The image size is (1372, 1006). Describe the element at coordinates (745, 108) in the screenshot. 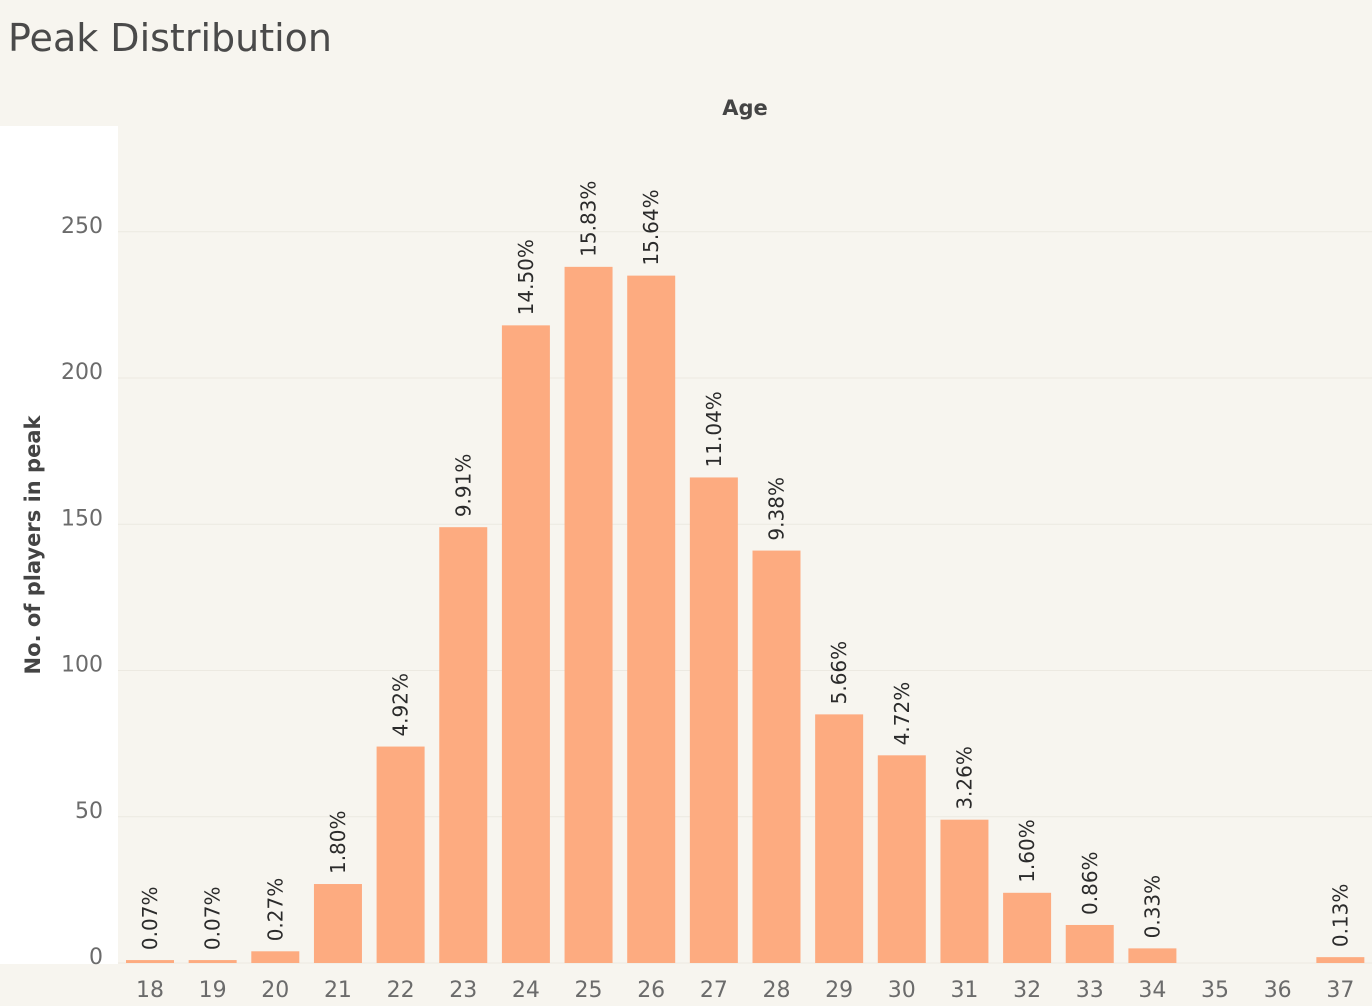

I see `x-axis-title: Age` at that location.